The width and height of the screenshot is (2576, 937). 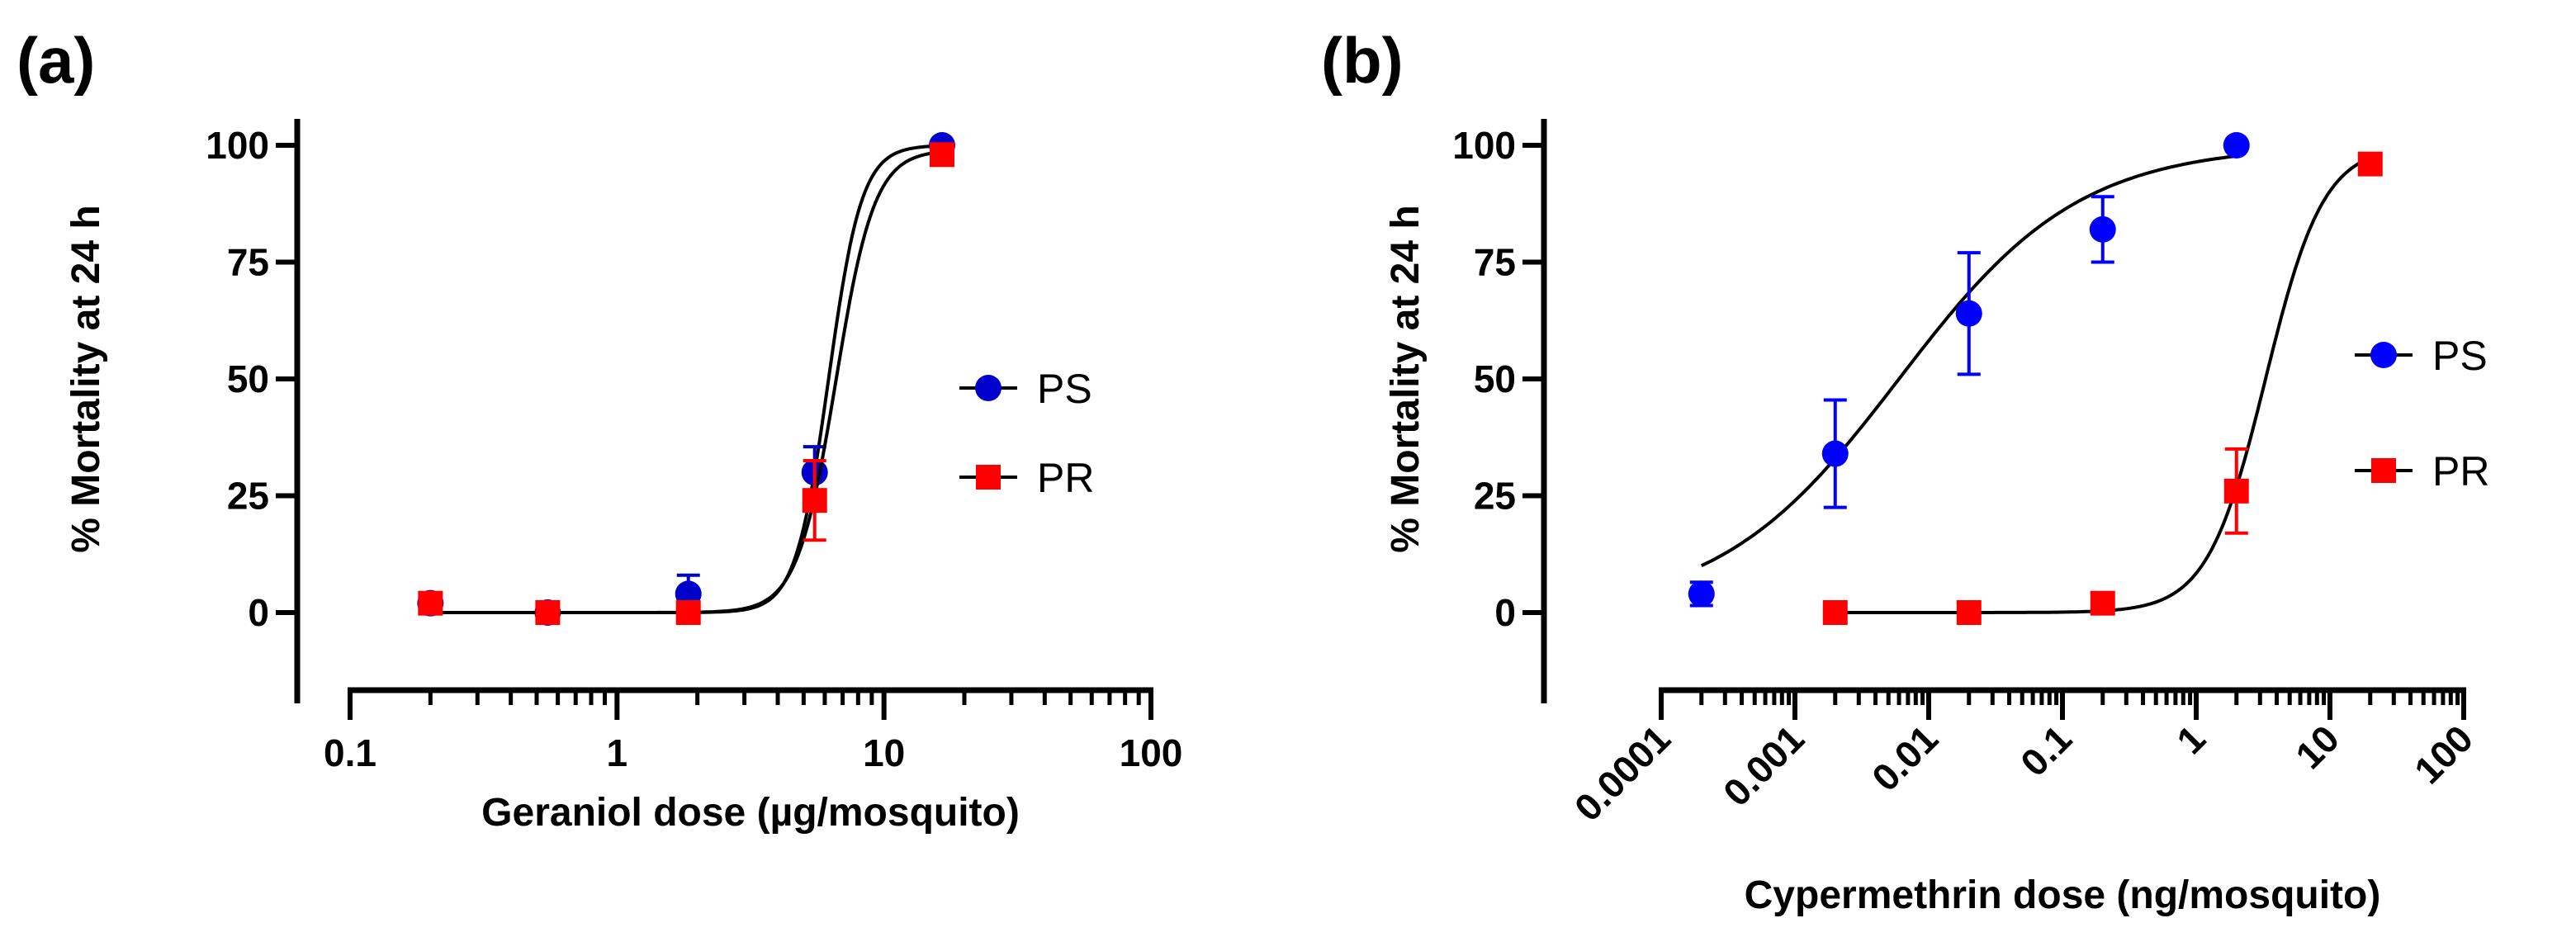 I want to click on x-tick-label: 0.001, so click(x=1763, y=765).